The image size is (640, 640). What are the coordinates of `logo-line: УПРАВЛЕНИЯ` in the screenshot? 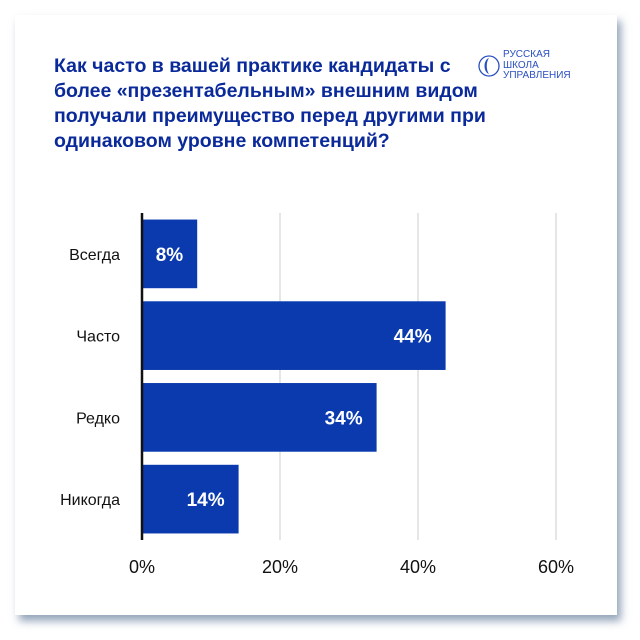 It's located at (537, 75).